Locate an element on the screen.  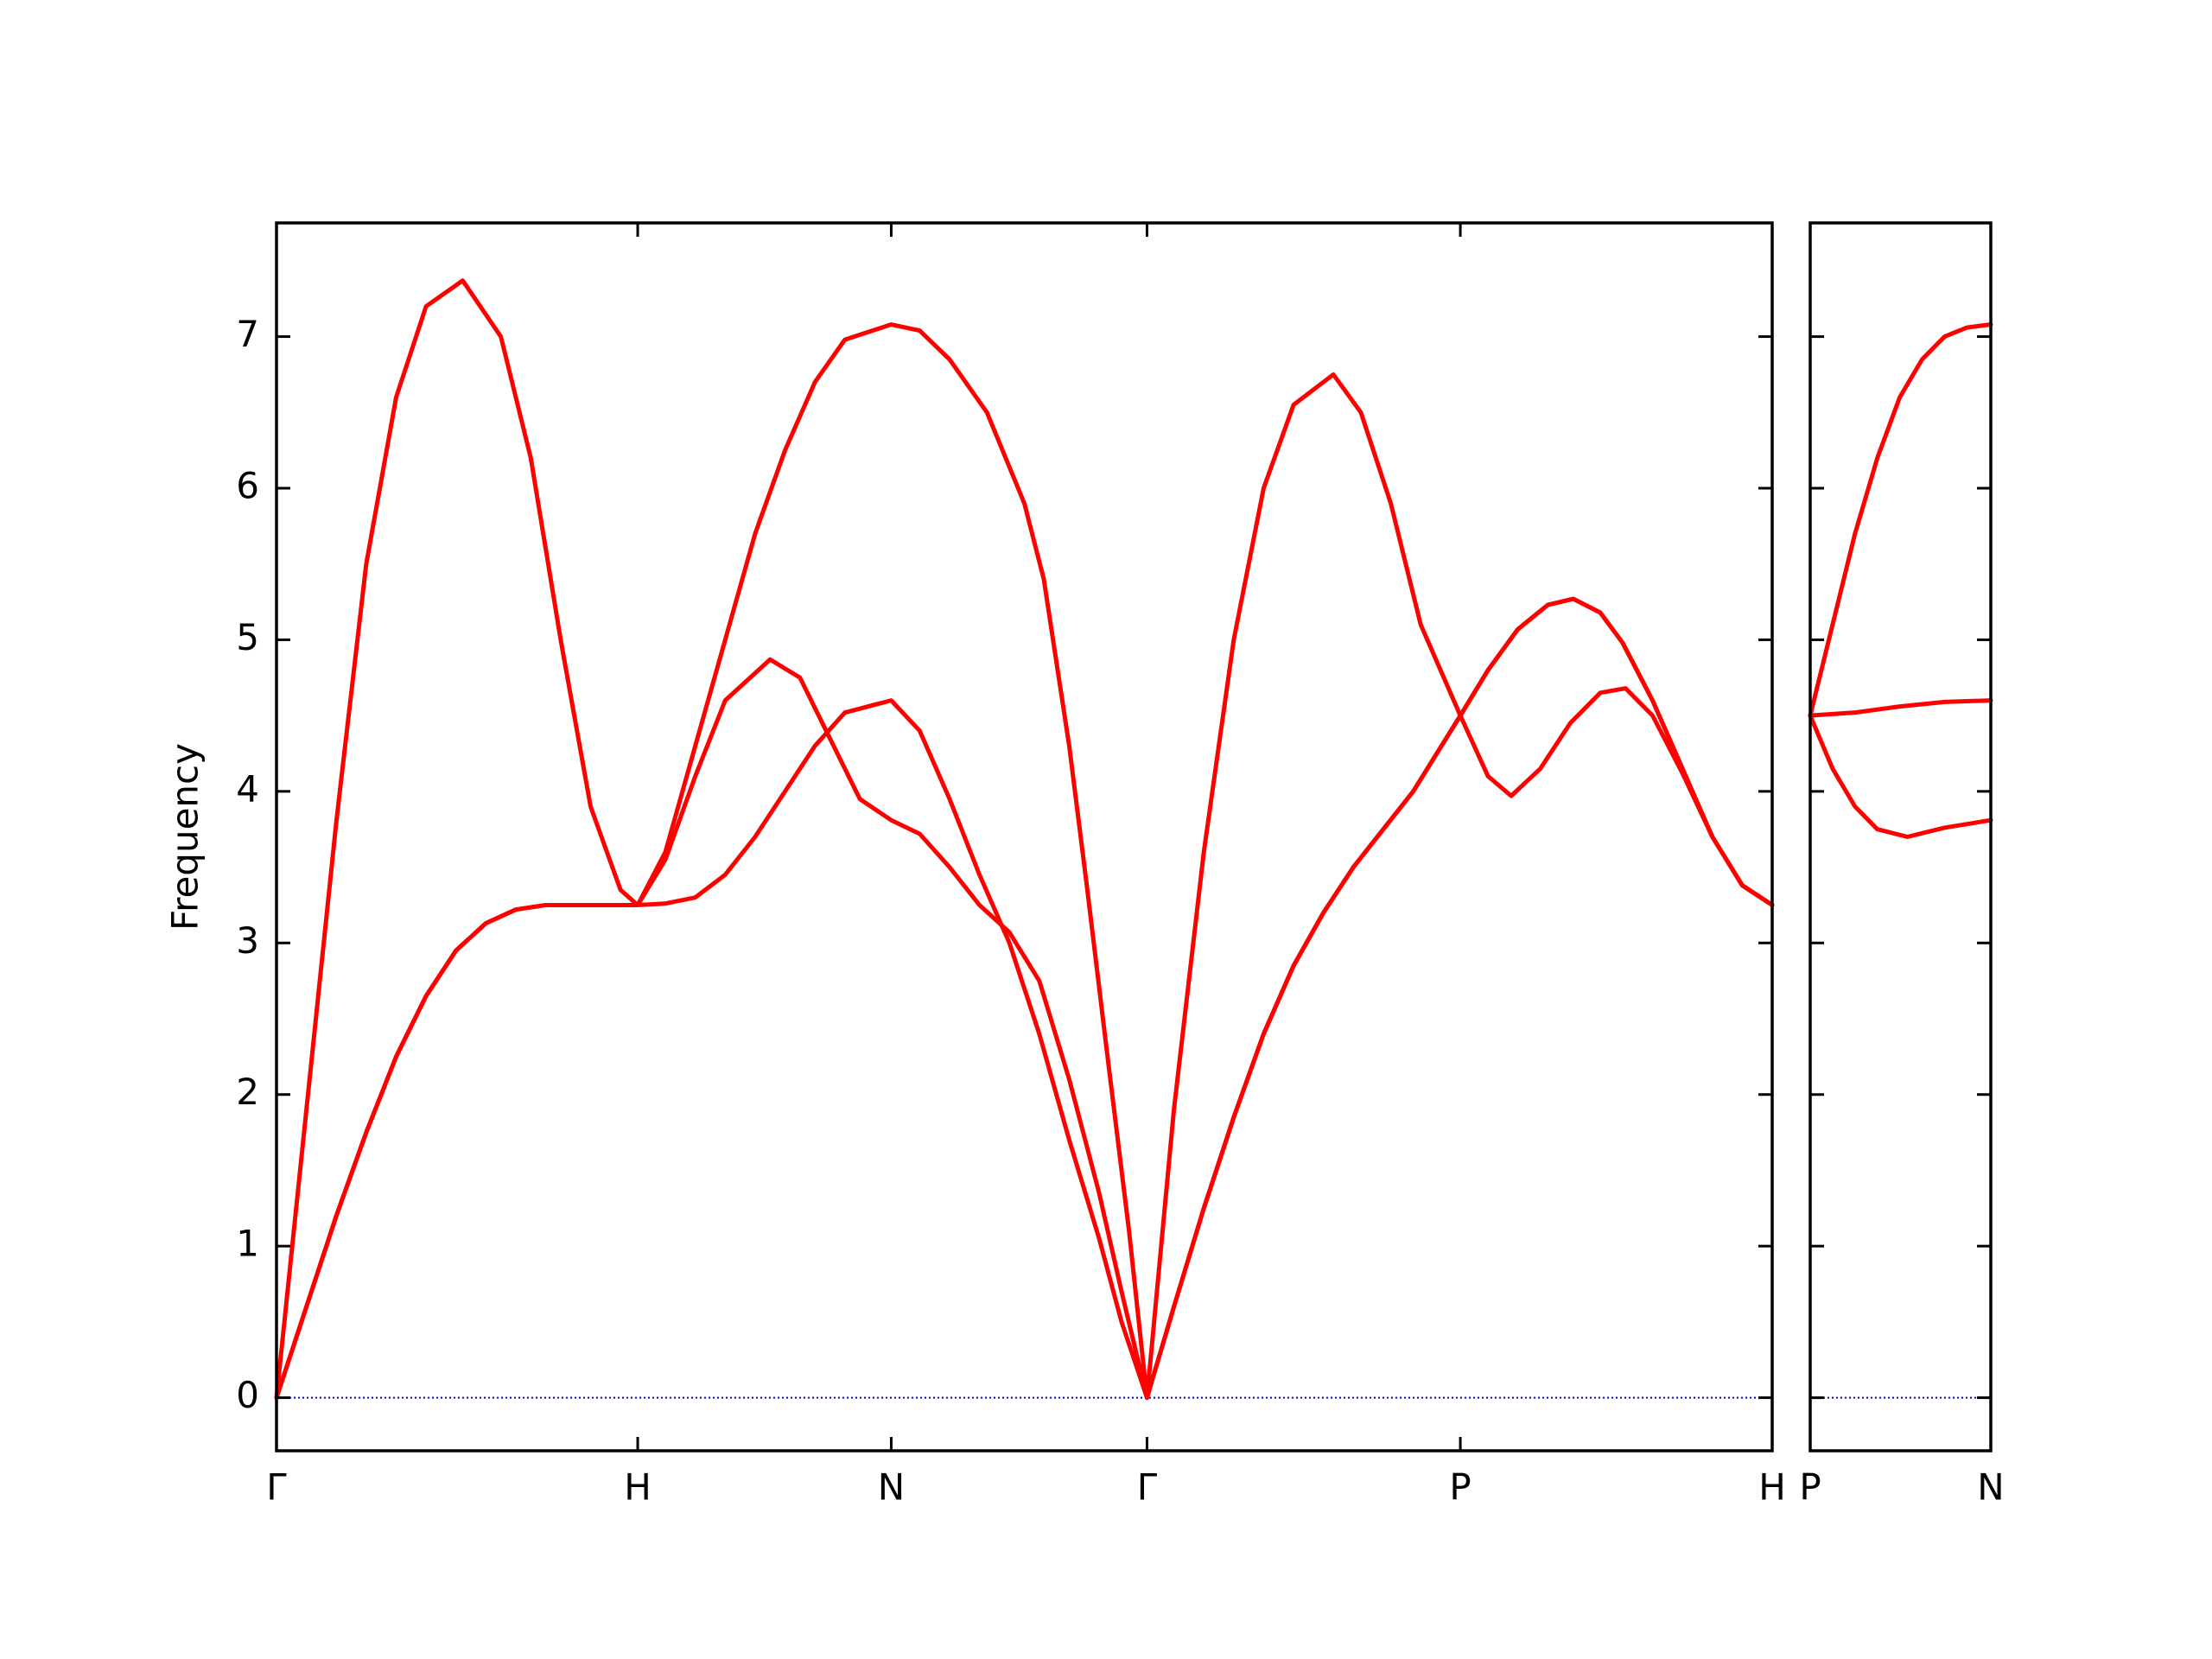
y-tick-label: 7 is located at coordinates (247, 334).